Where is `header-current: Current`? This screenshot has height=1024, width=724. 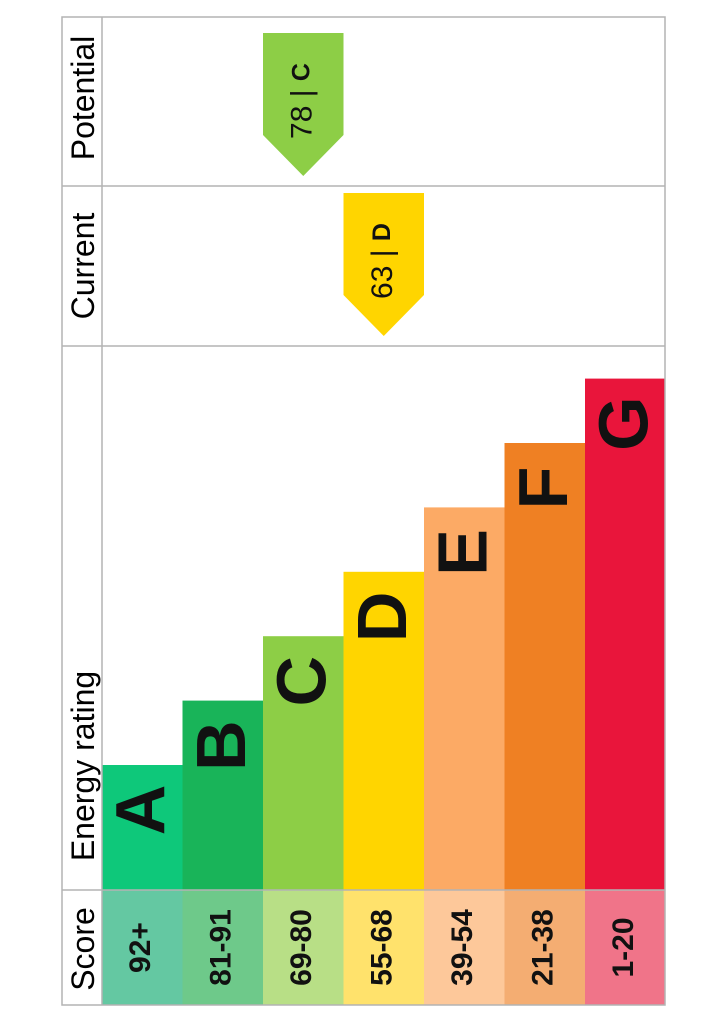
header-current: Current is located at coordinates (83, 266).